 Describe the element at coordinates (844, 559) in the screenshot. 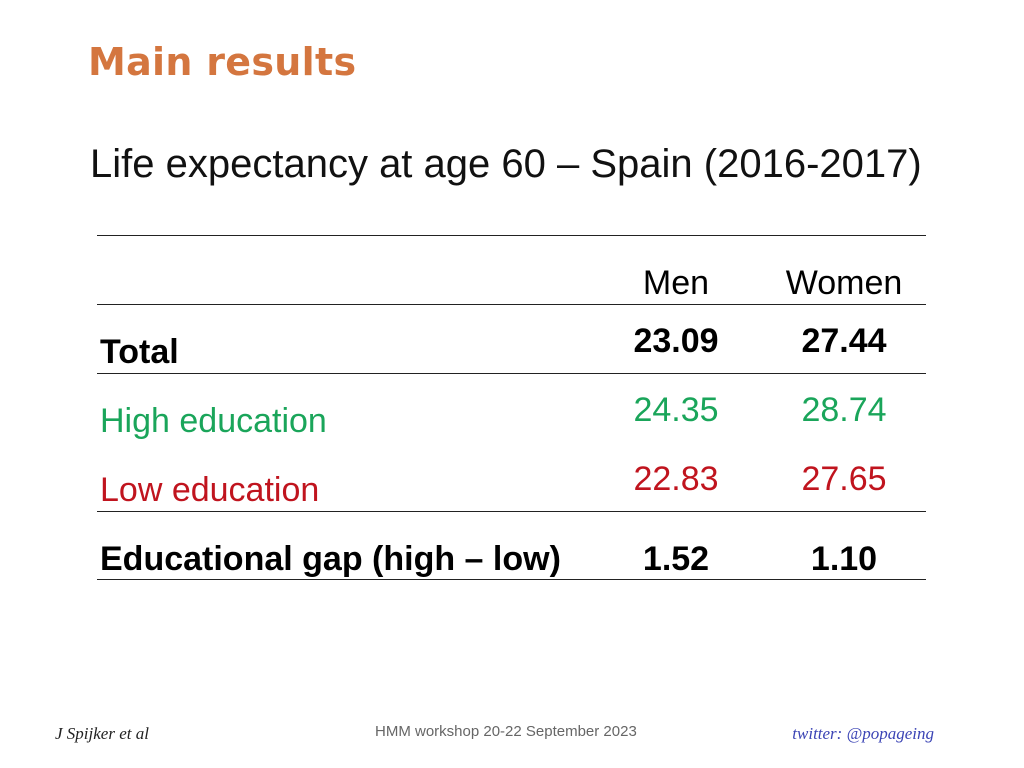

I see `row-gap-women: 1.10` at that location.